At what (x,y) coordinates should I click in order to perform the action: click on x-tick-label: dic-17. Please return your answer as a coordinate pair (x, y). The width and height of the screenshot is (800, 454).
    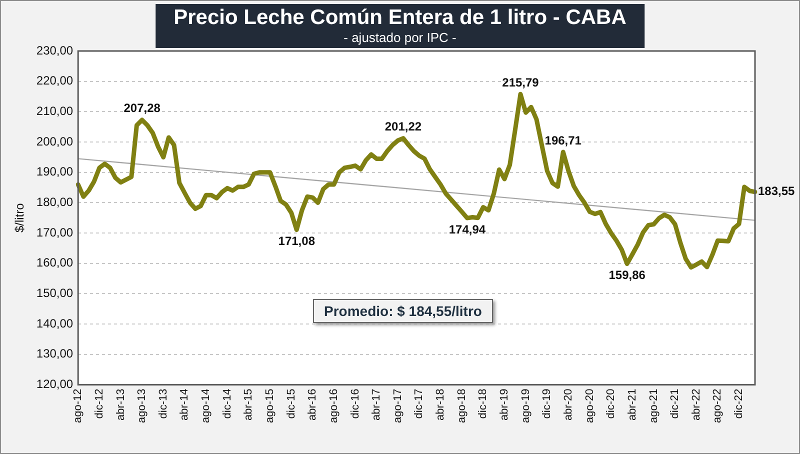
    Looking at the image, I should click on (419, 403).